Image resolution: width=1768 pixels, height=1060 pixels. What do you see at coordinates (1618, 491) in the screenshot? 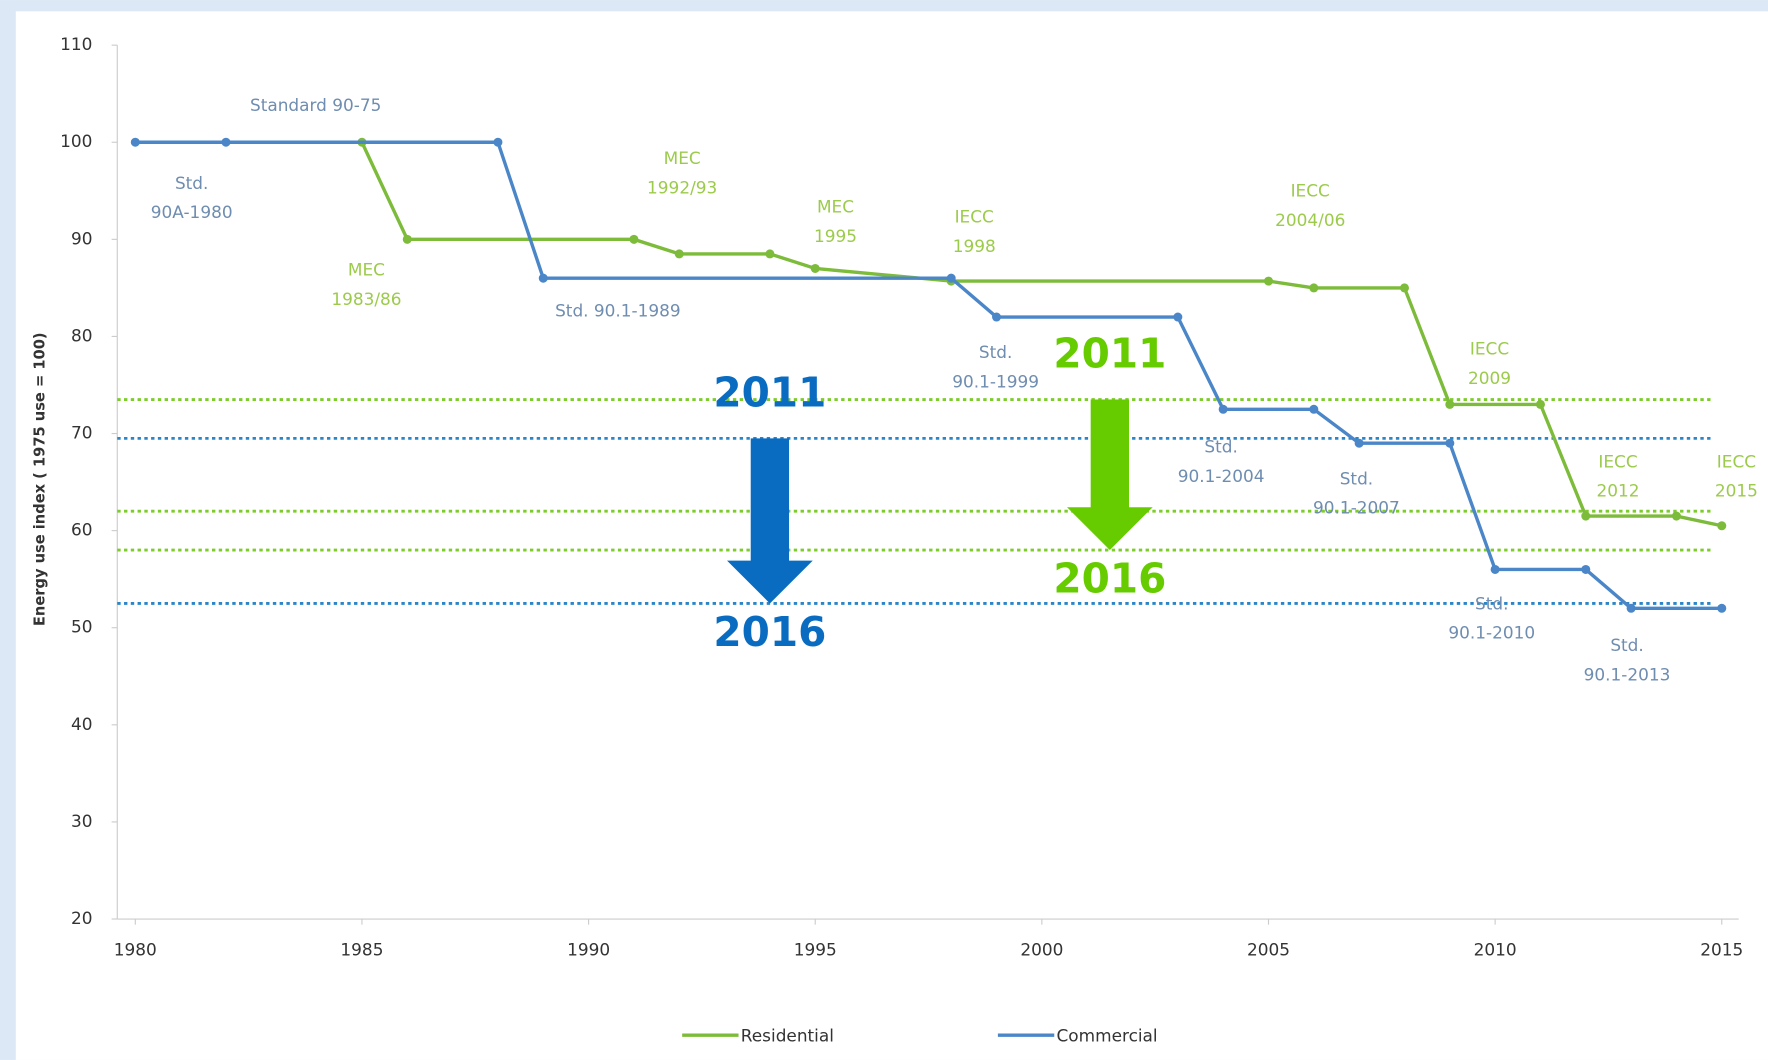
I see `annotation: 2012` at bounding box center [1618, 491].